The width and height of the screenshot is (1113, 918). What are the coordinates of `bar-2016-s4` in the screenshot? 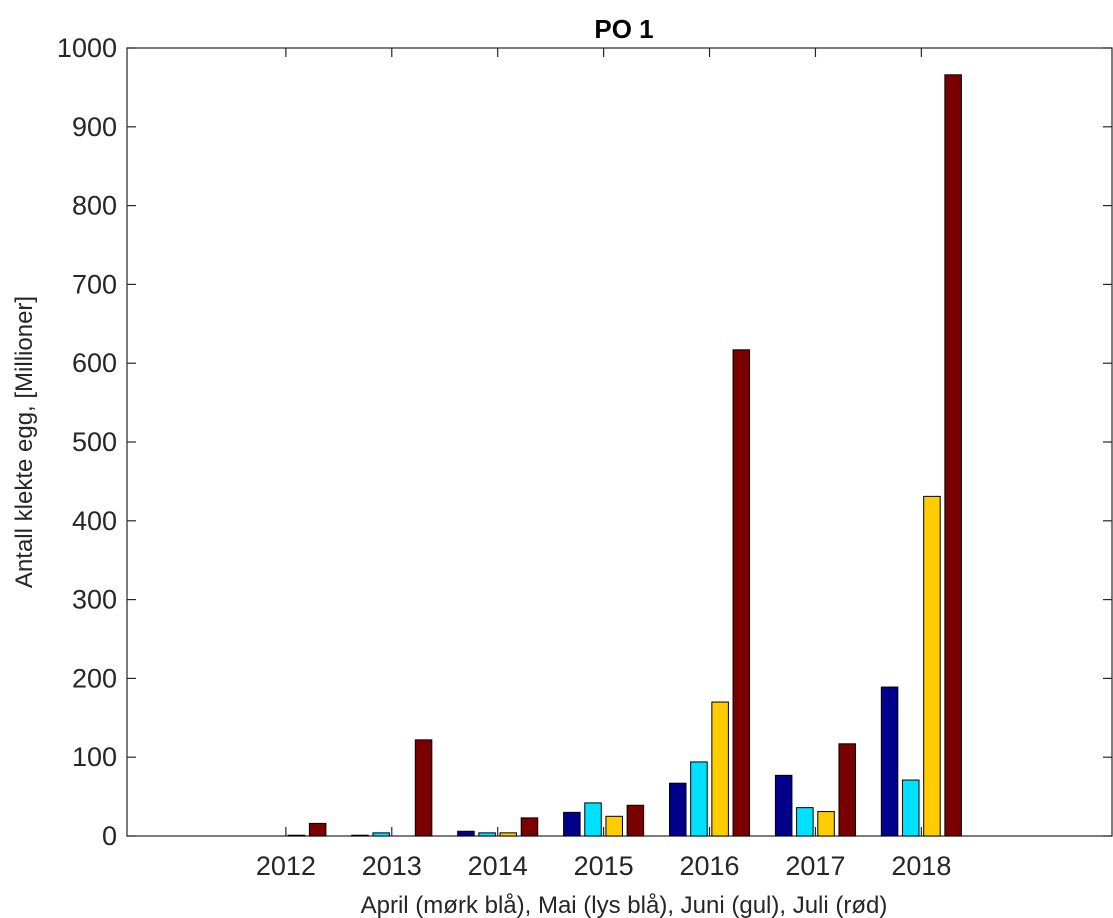 It's located at (741, 593).